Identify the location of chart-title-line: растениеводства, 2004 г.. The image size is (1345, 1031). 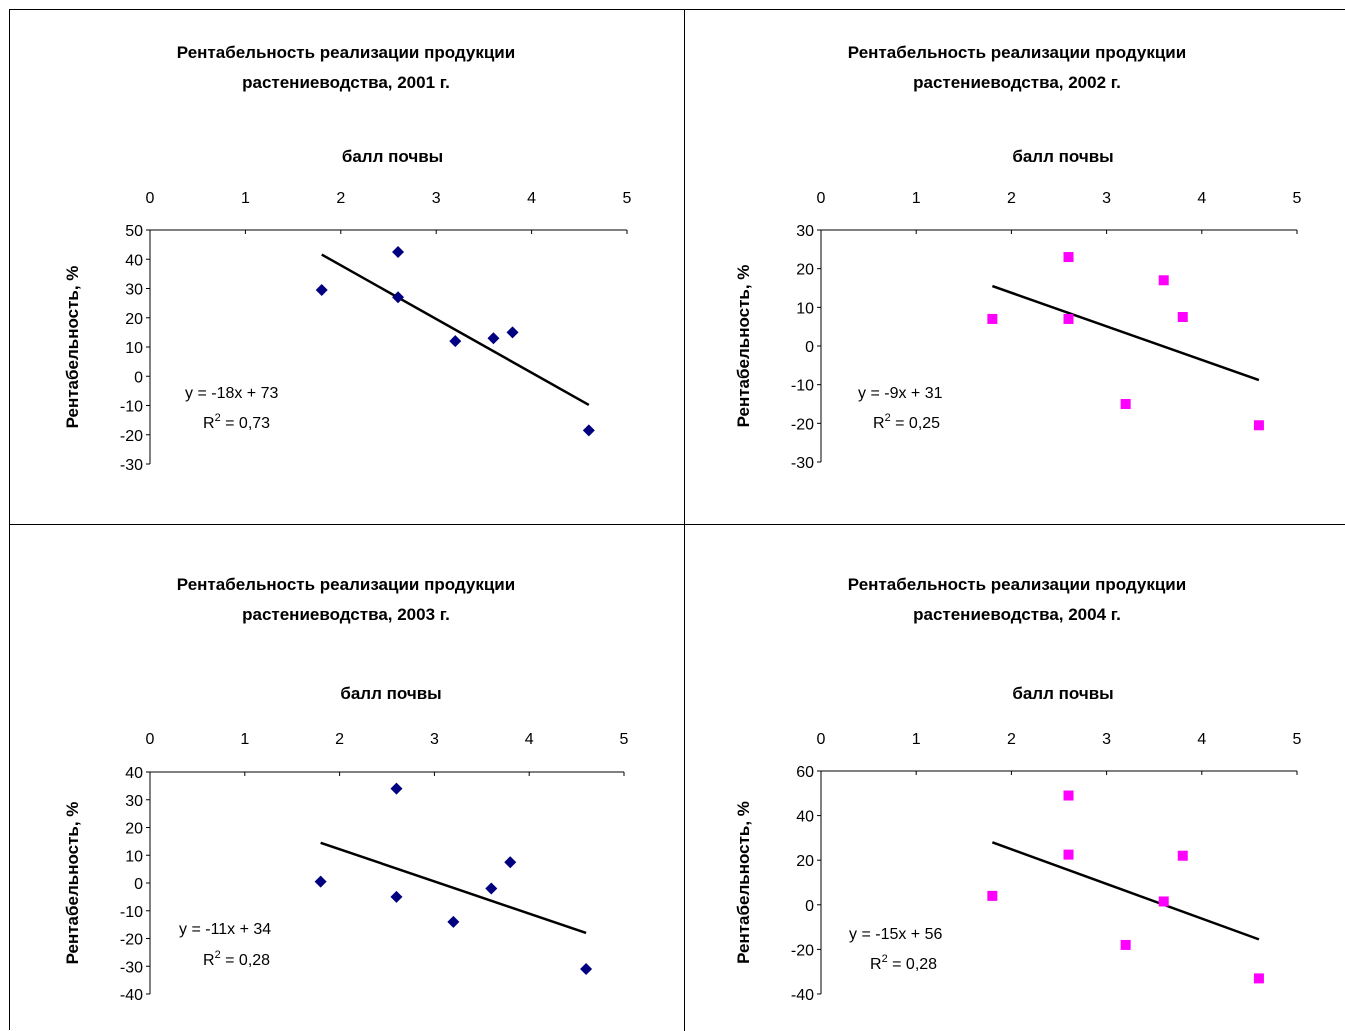
(1017, 614).